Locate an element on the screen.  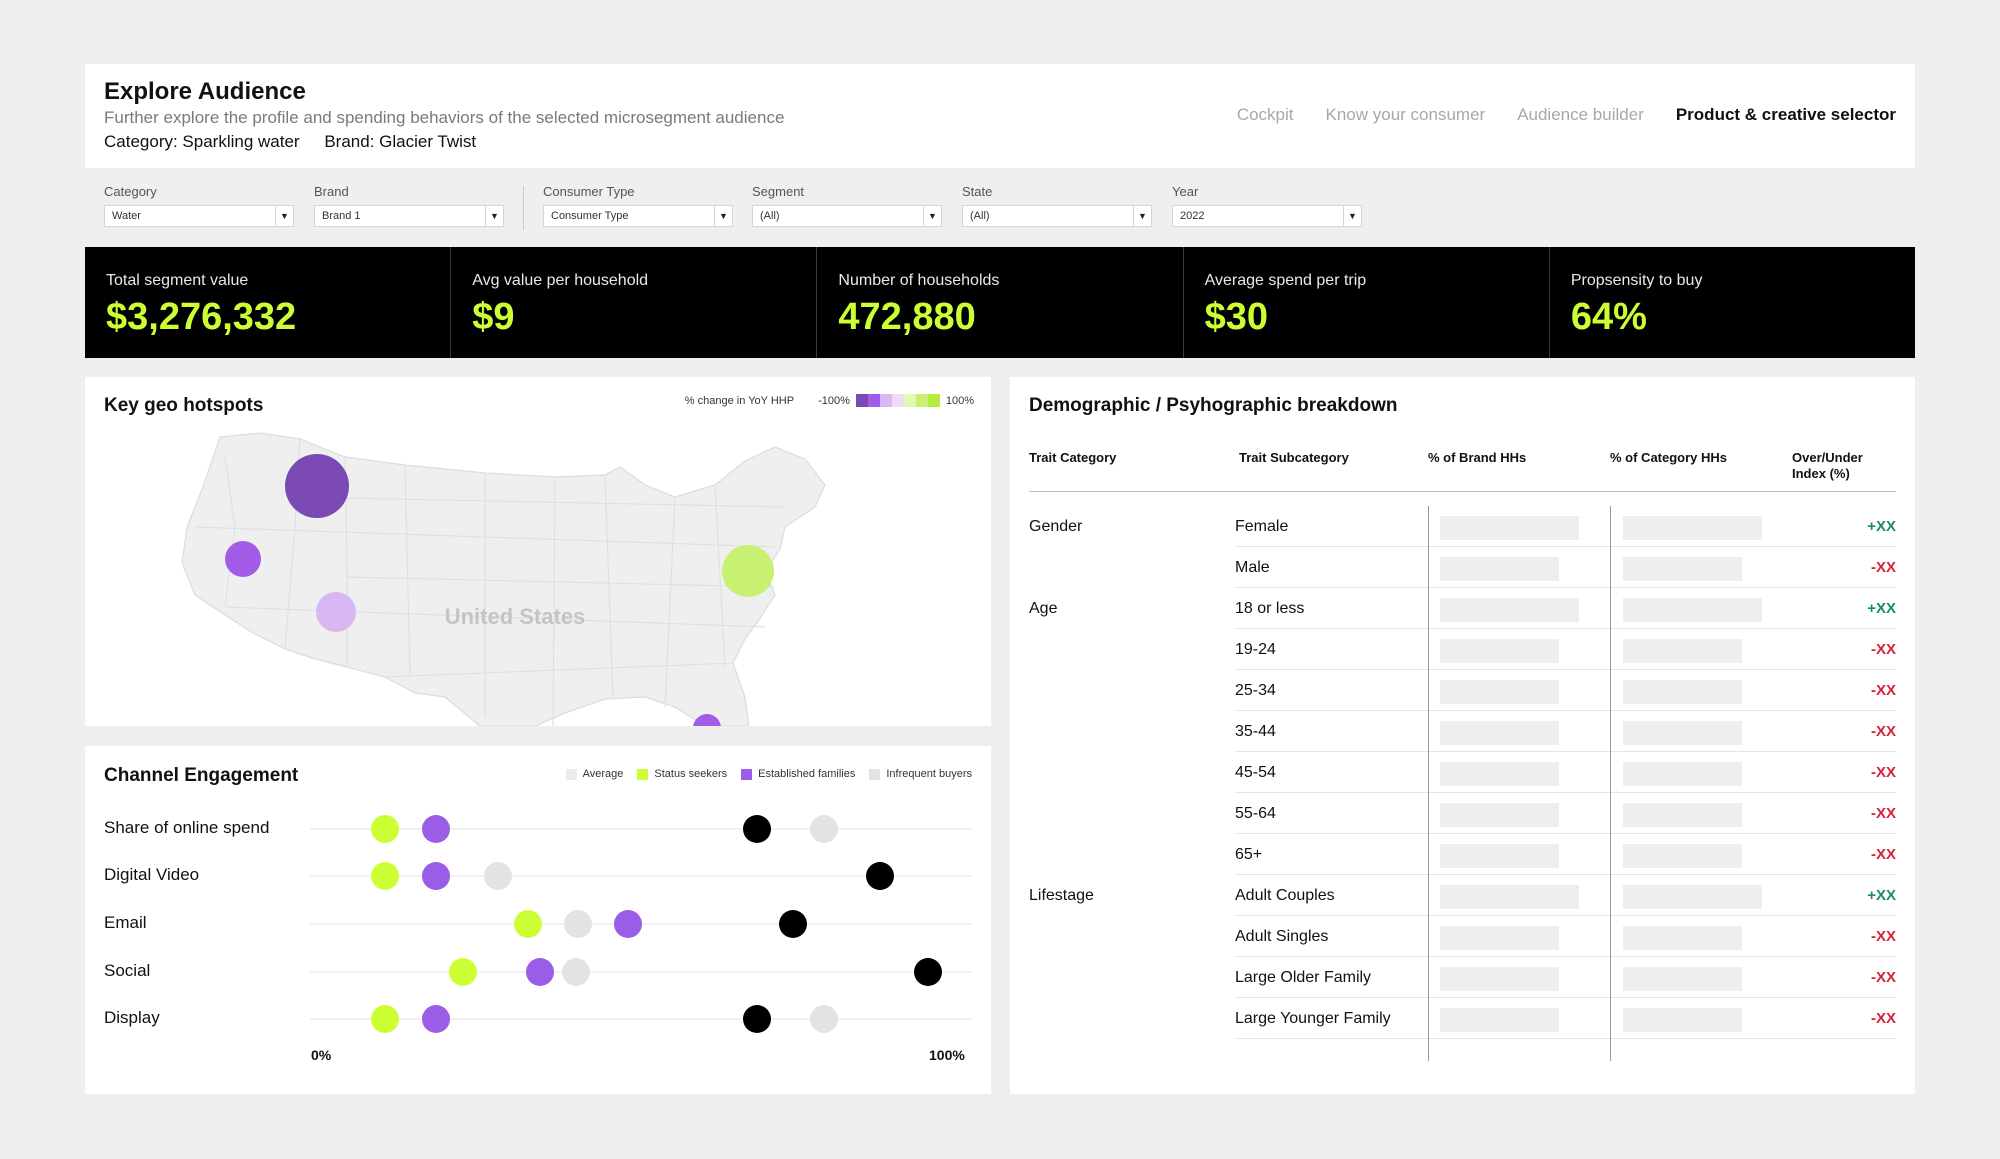
column-header-trait-subcategory: Trait Subcategory is located at coordinates (1294, 457).